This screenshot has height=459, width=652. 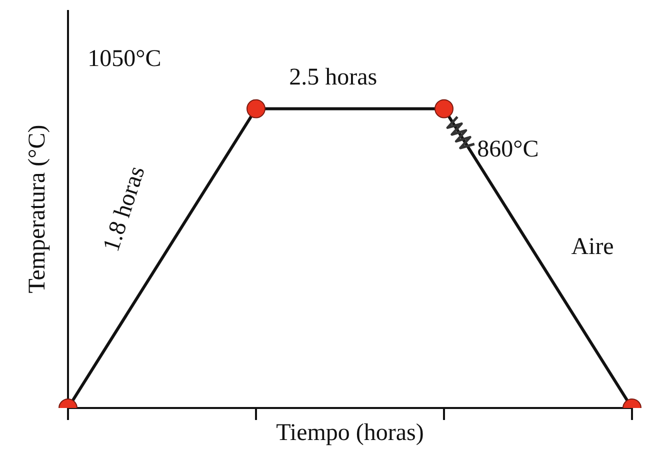 I want to click on x-axis-title: Tiempo (horas), so click(x=350, y=433).